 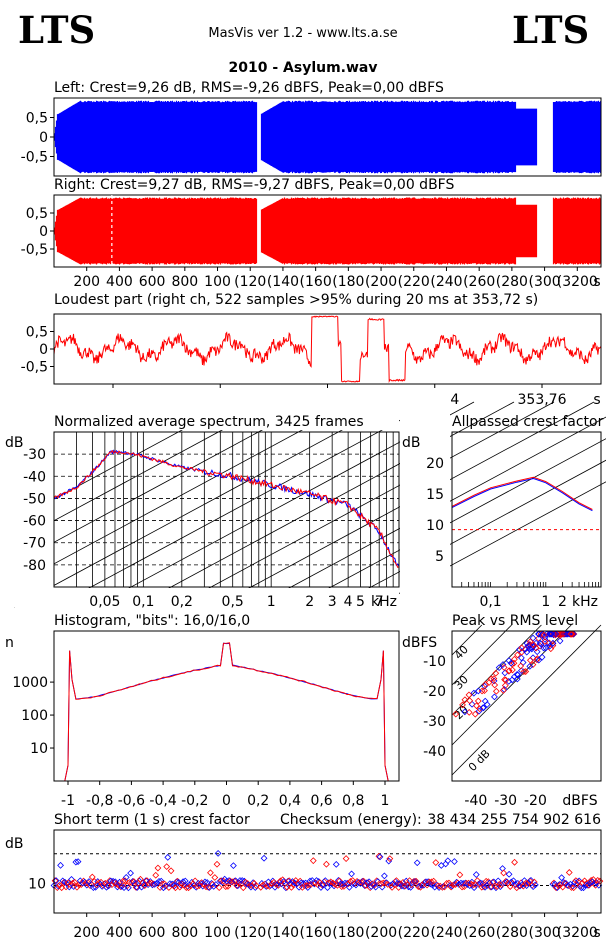 I want to click on spectrum-xunit: kHz, so click(x=384, y=602).